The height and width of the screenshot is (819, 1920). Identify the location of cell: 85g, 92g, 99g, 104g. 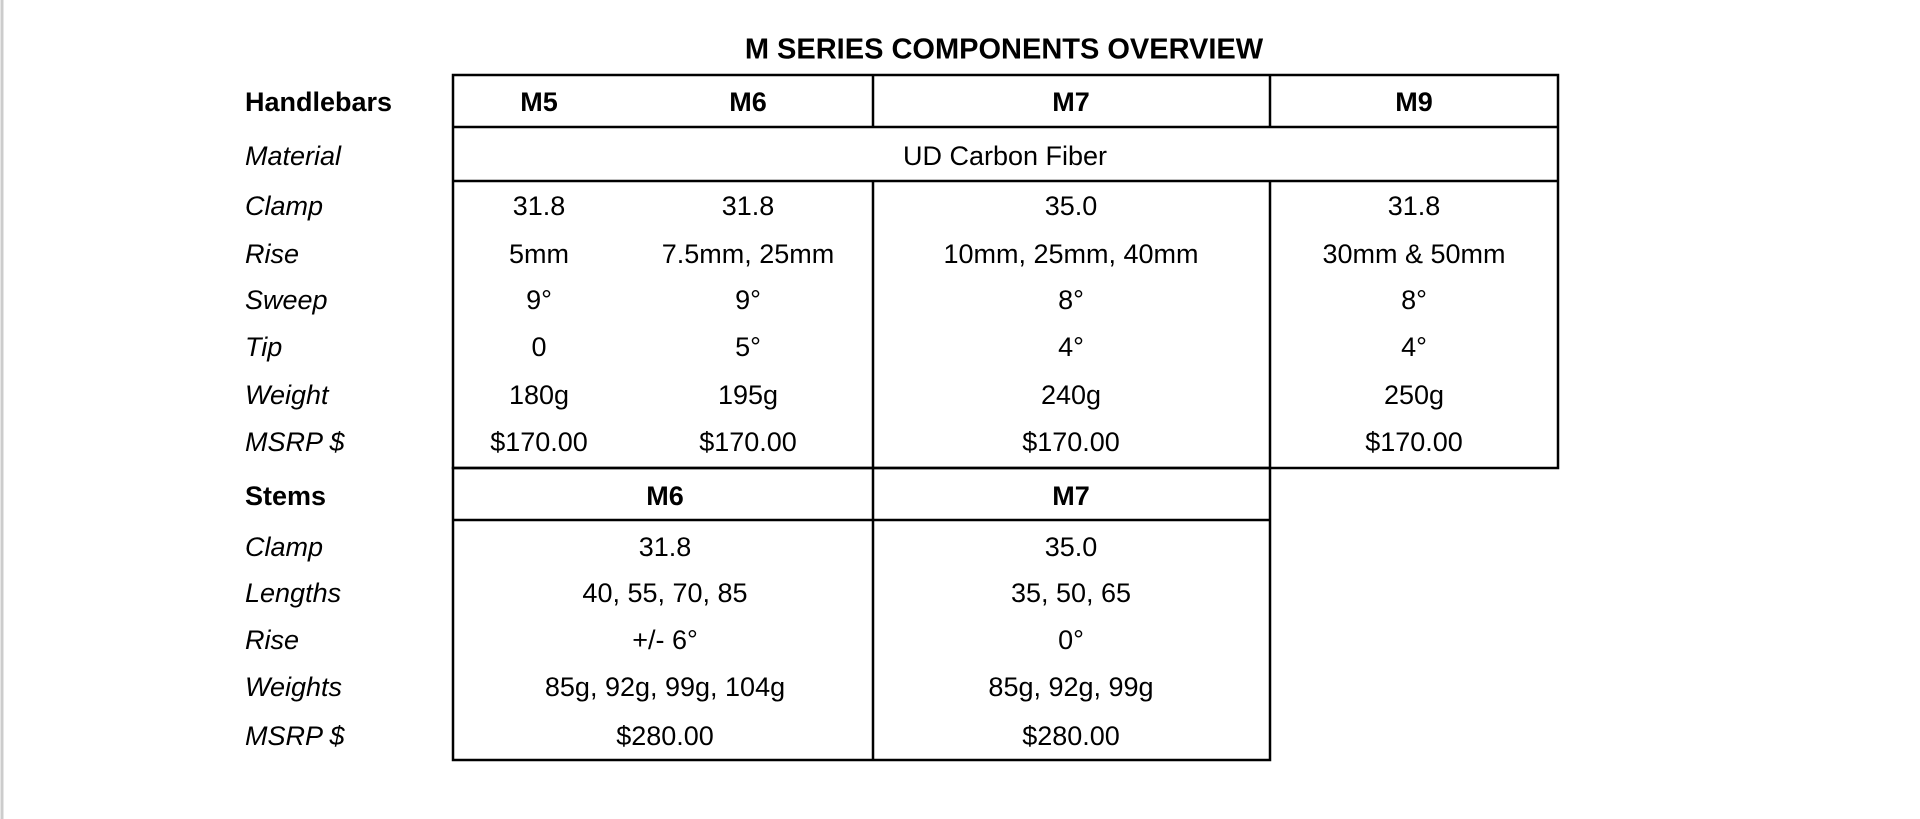
(665, 687).